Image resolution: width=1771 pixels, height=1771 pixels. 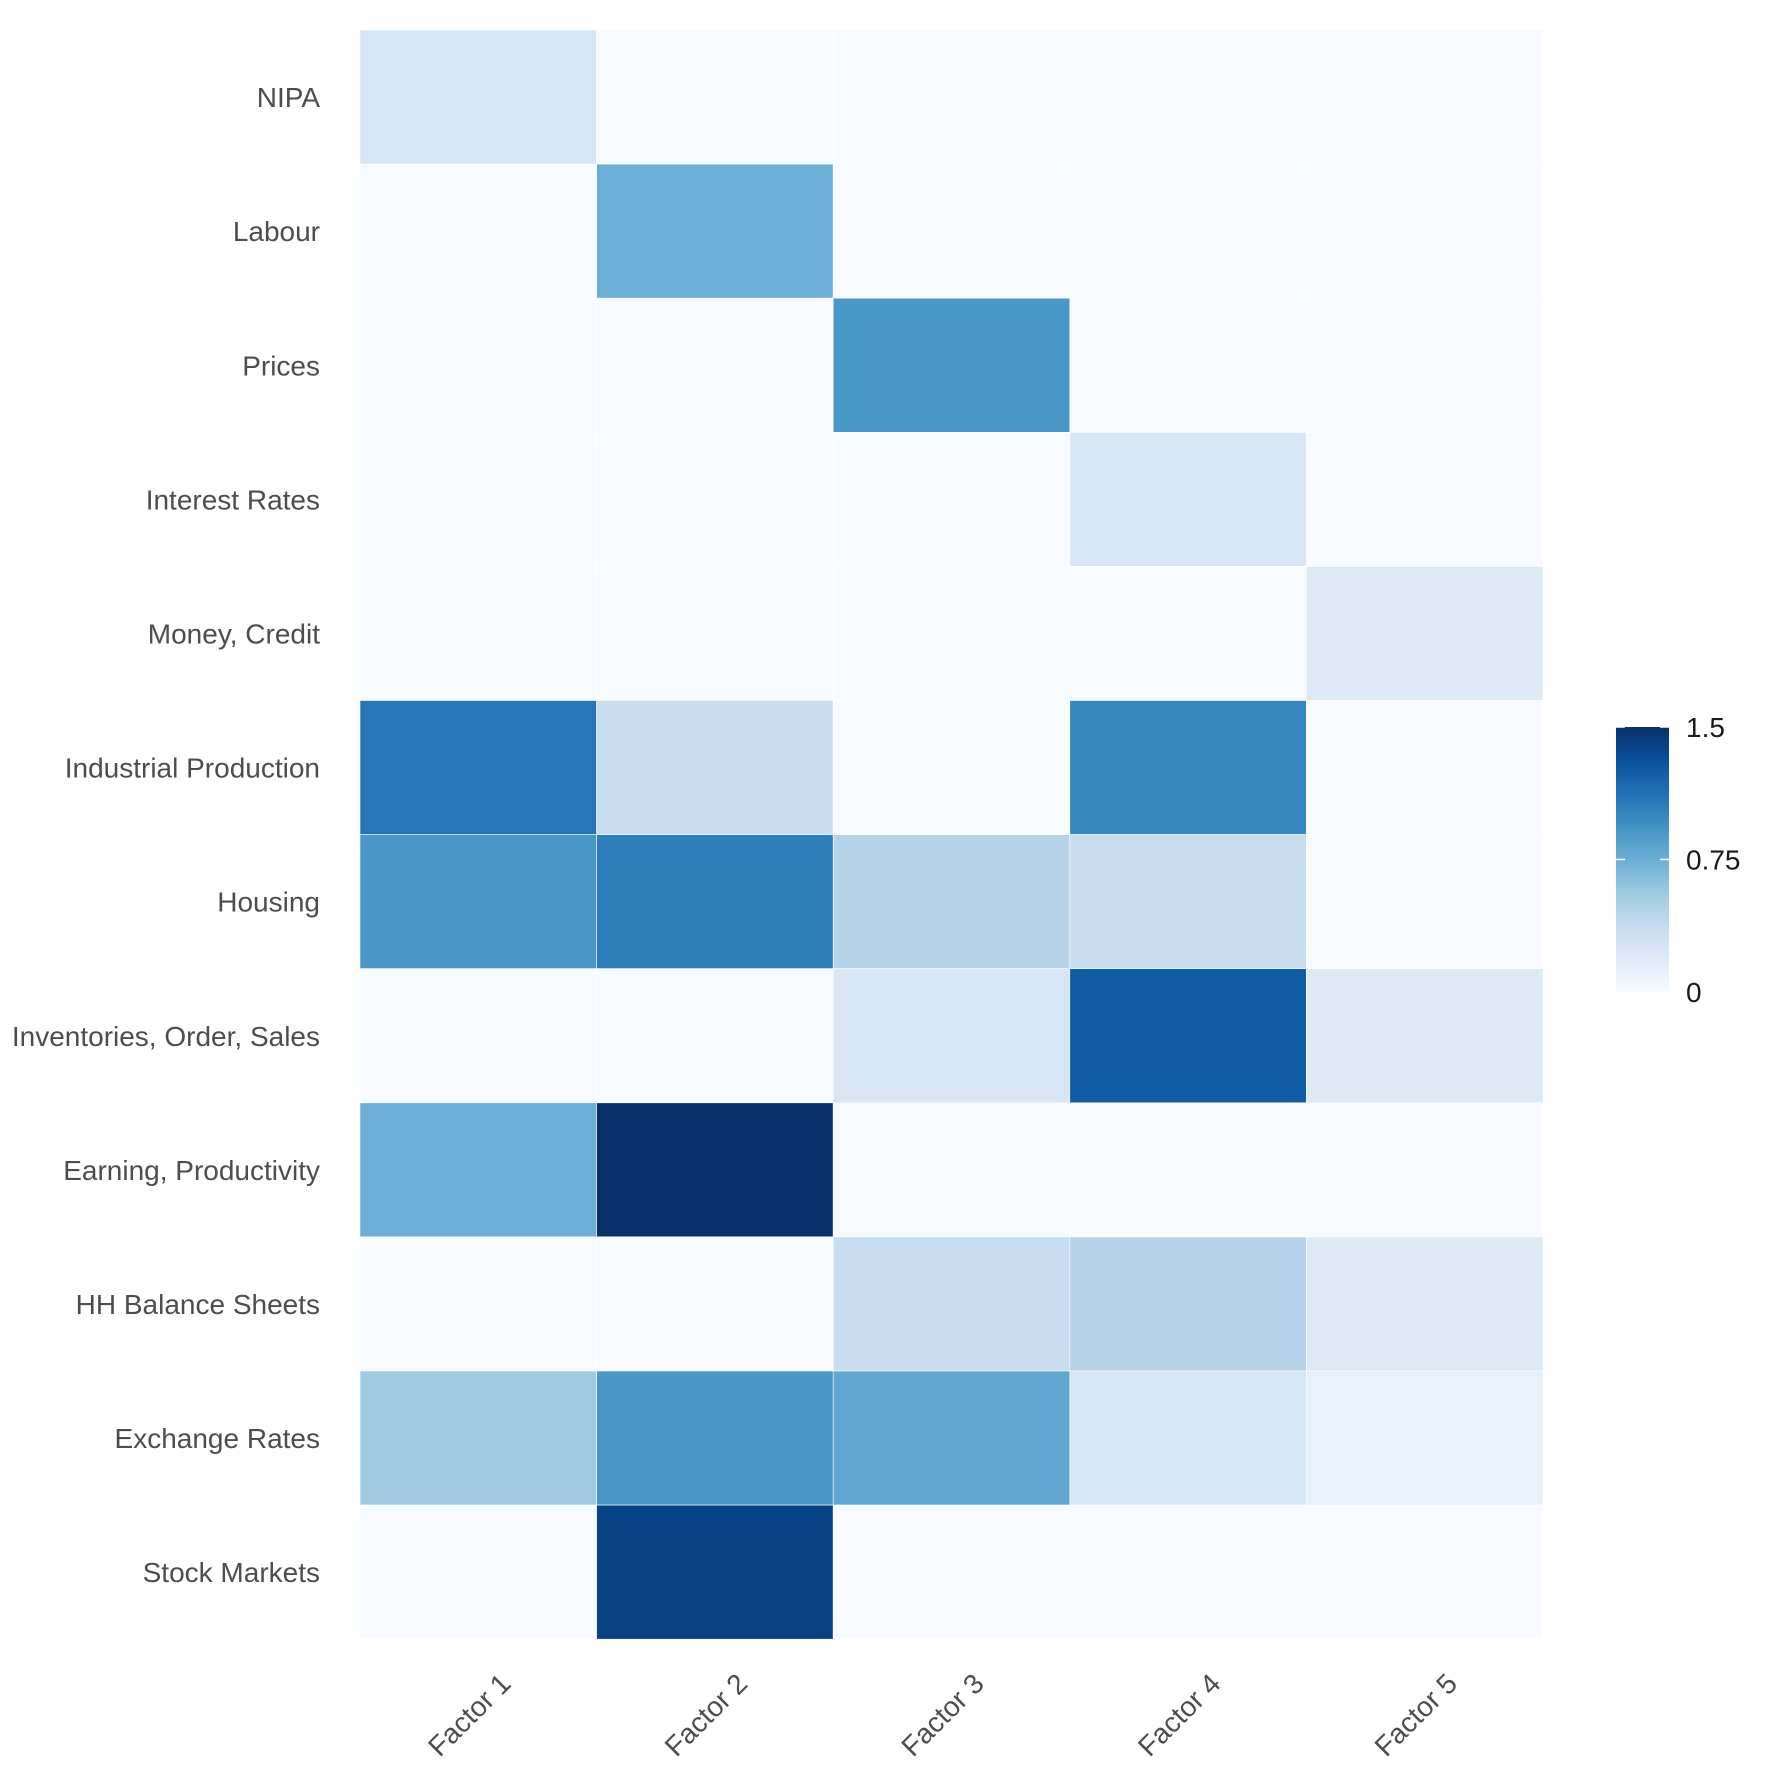 I want to click on x-tick-label: Factor 5, so click(x=1416, y=1715).